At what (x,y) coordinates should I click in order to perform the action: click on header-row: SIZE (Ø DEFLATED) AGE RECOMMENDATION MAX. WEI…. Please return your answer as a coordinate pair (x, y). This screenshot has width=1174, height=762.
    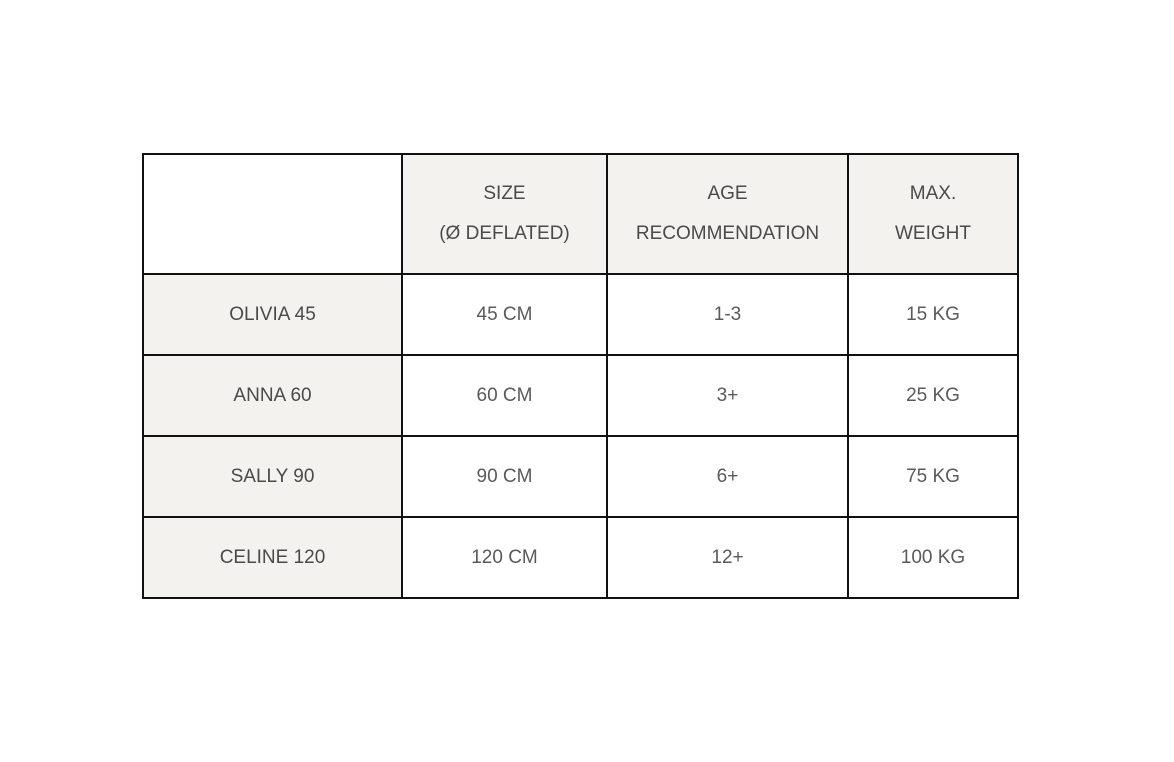
    Looking at the image, I should click on (580, 214).